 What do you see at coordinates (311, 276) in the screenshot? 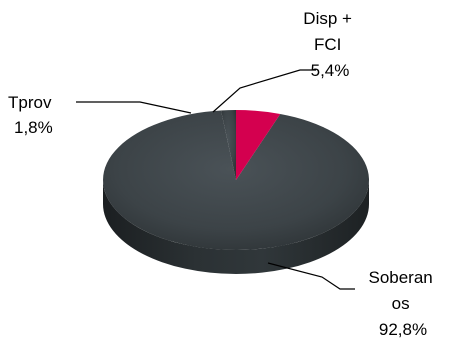
I see `leader-line-soberanos` at bounding box center [311, 276].